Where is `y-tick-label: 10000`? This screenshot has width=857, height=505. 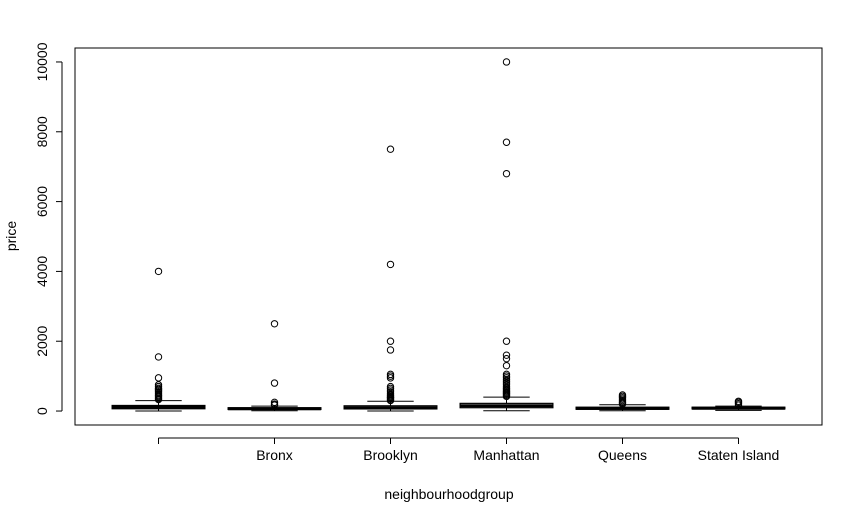
y-tick-label: 10000 is located at coordinates (42, 61).